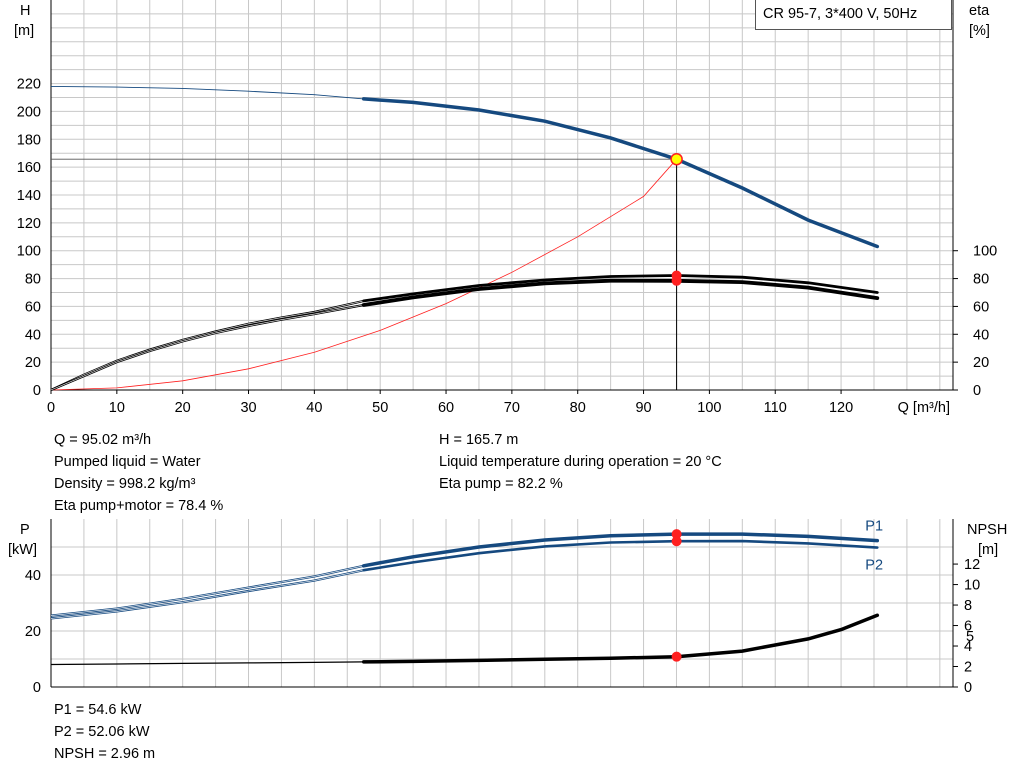  What do you see at coordinates (775, 408) in the screenshot?
I see `x-tick-label: 110` at bounding box center [775, 408].